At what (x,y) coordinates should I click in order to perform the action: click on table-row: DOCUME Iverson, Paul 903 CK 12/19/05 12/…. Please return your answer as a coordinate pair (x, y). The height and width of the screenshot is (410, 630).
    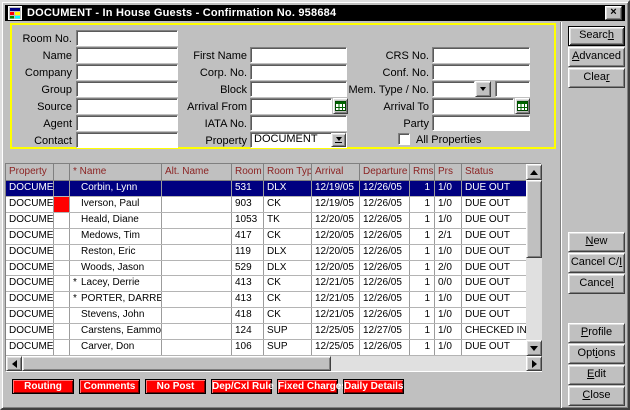
    Looking at the image, I should click on (266, 204).